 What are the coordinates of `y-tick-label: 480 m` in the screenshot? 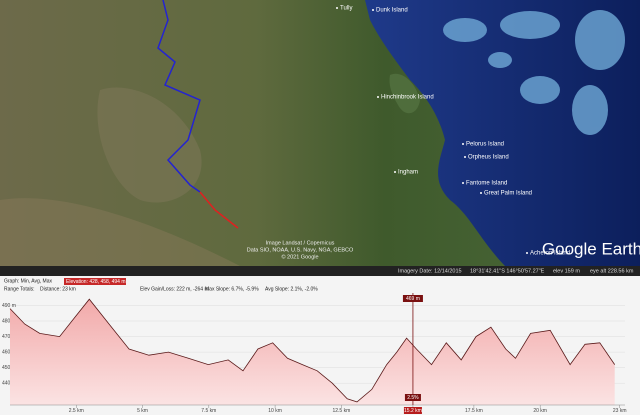 It's located at (9, 321).